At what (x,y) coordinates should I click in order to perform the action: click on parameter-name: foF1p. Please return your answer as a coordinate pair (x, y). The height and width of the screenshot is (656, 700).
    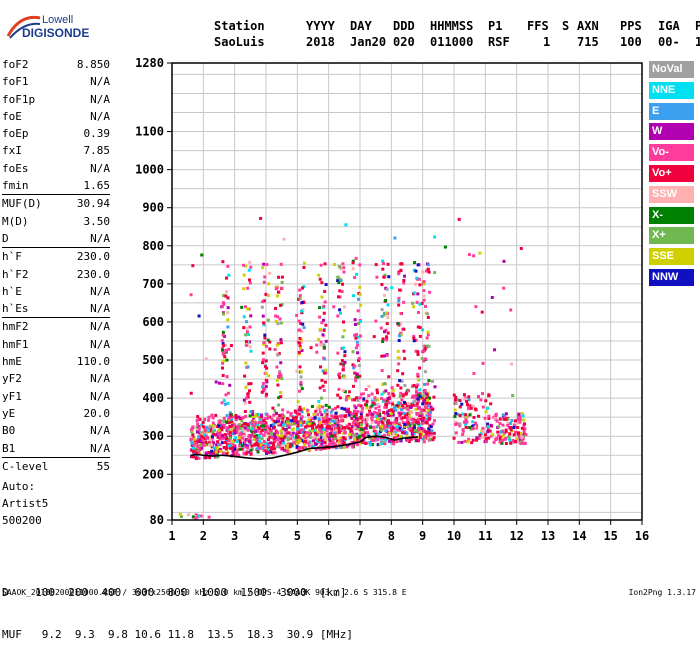
    Looking at the image, I should click on (19, 99).